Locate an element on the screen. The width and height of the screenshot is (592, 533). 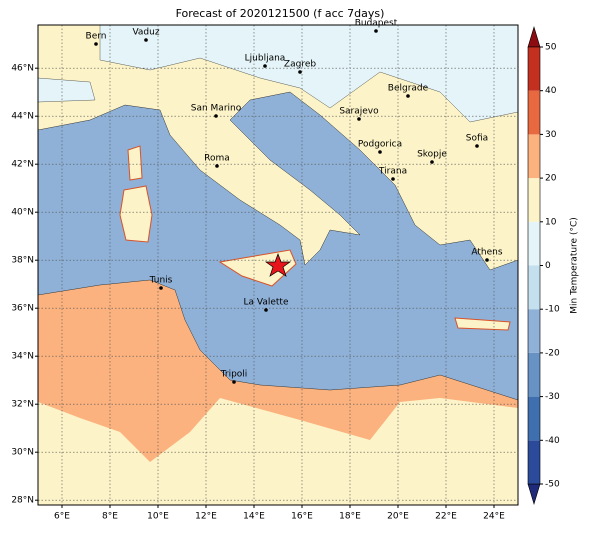
colorbar-tick-label: -50 is located at coordinates (552, 485).